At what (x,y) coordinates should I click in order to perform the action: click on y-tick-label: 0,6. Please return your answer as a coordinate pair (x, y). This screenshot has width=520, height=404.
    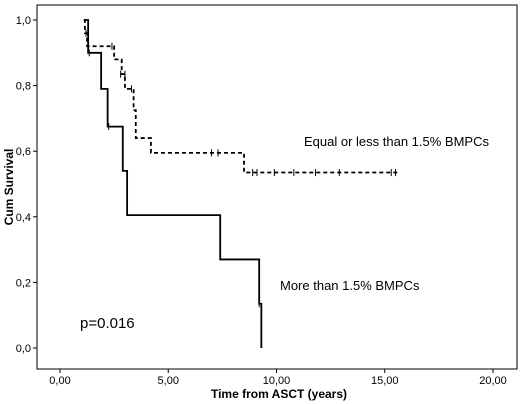
    Looking at the image, I should click on (23, 152).